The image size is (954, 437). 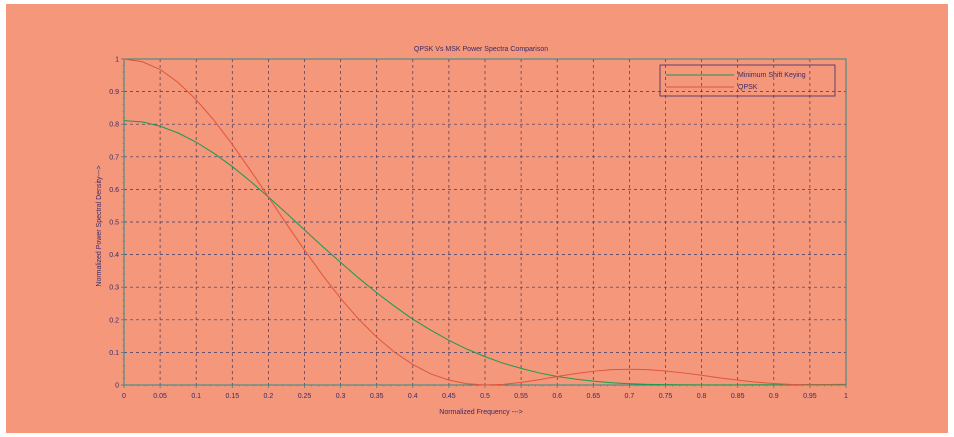 I want to click on y-tick-label: 0.2, so click(x=114, y=320).